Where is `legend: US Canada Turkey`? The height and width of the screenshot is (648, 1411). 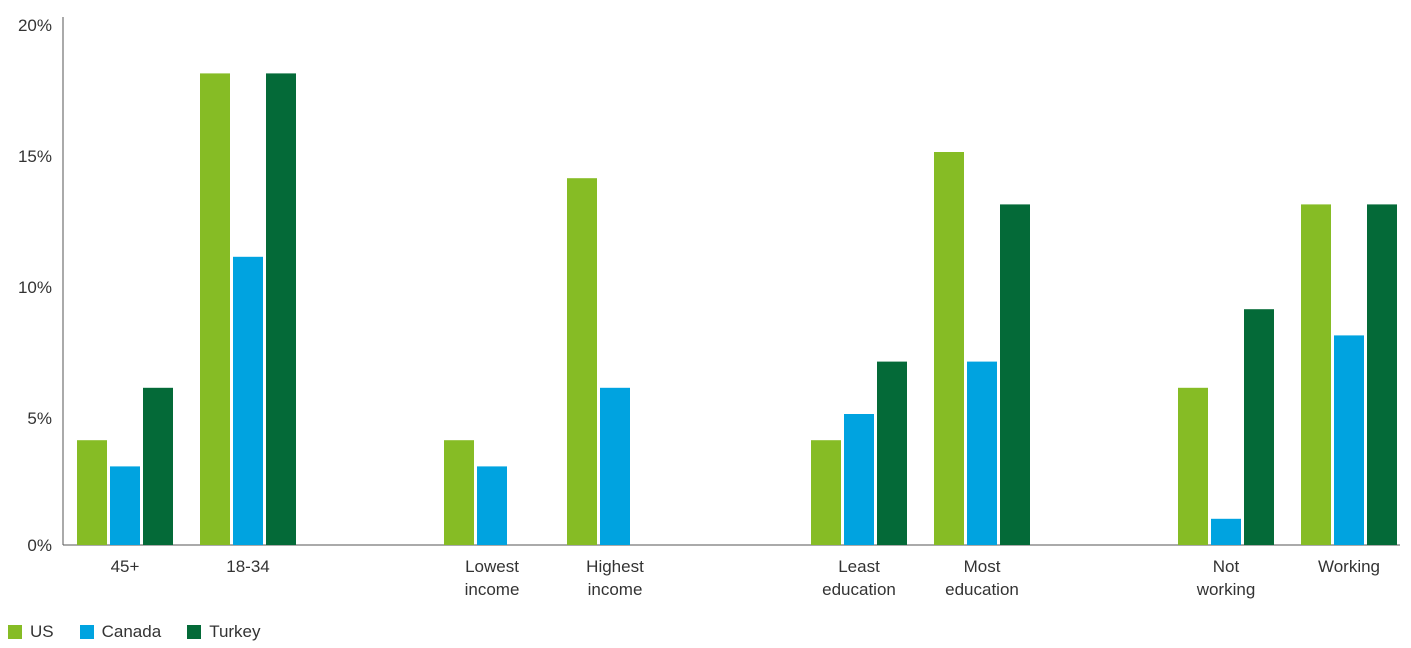
legend: US Canada Turkey is located at coordinates (147, 632).